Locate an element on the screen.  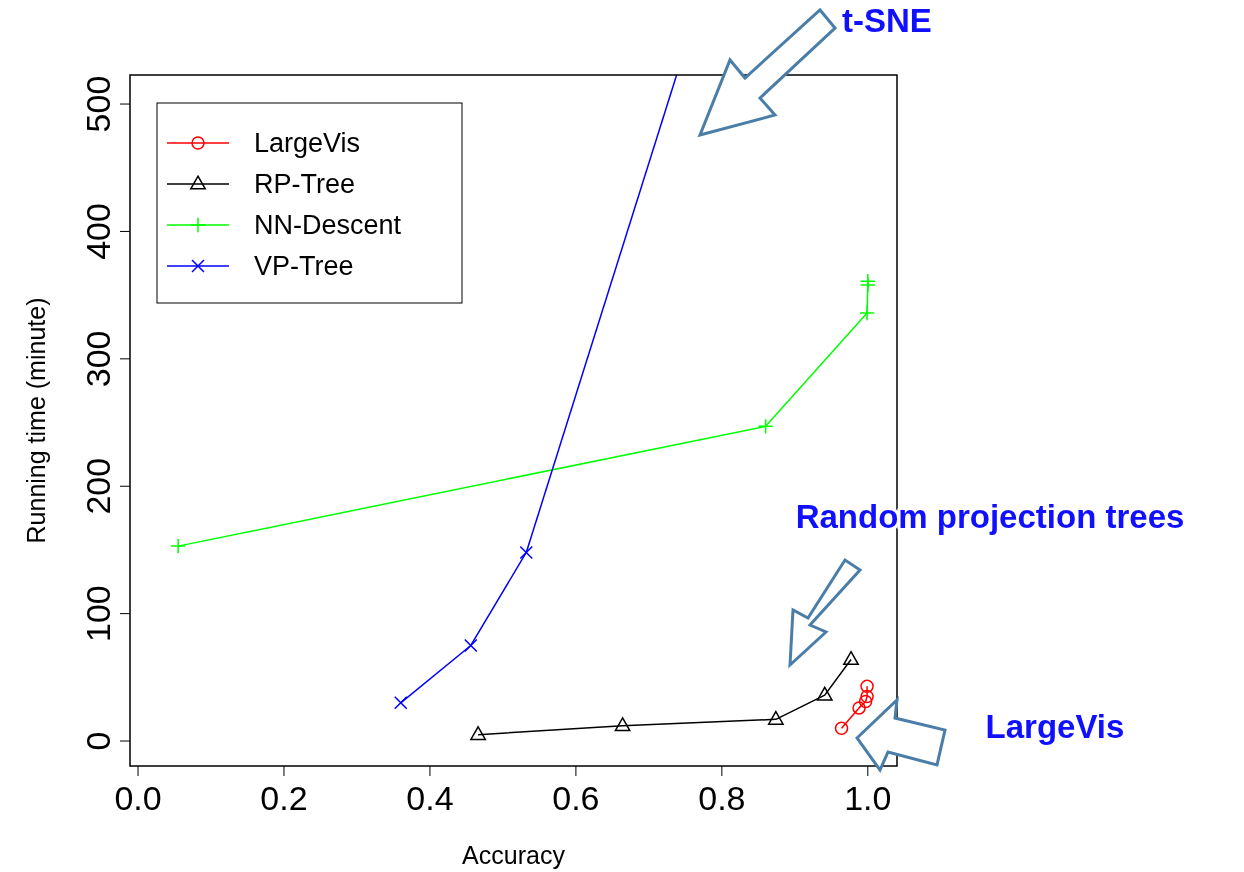
y-tick-label: 500 is located at coordinates (98, 104).